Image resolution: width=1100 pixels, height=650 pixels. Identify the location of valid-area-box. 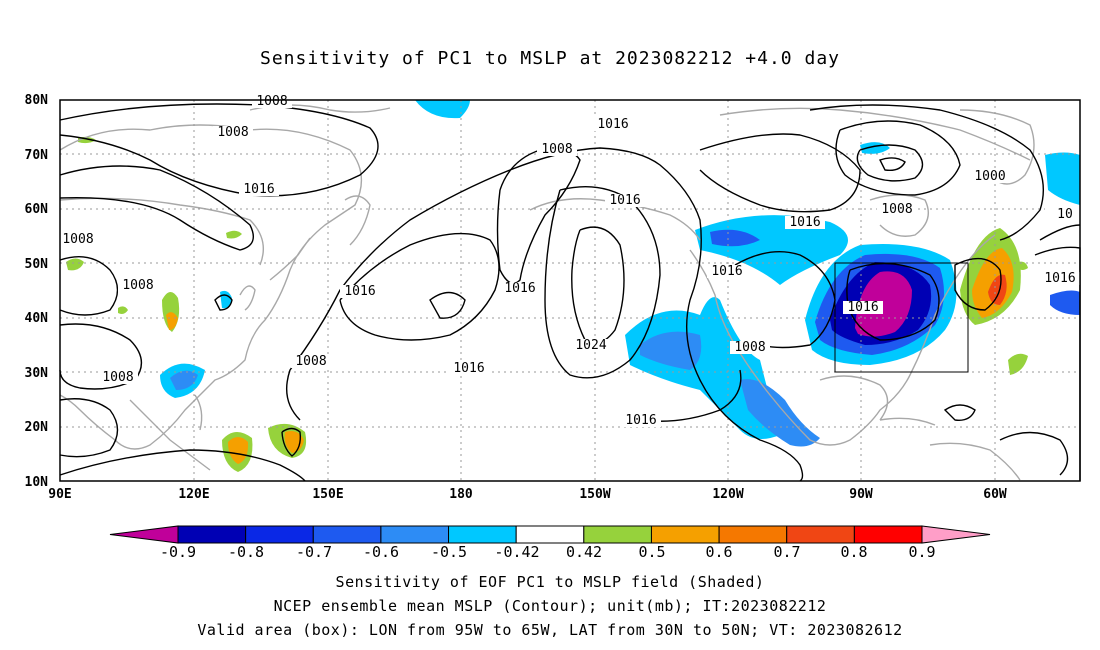
(901, 317).